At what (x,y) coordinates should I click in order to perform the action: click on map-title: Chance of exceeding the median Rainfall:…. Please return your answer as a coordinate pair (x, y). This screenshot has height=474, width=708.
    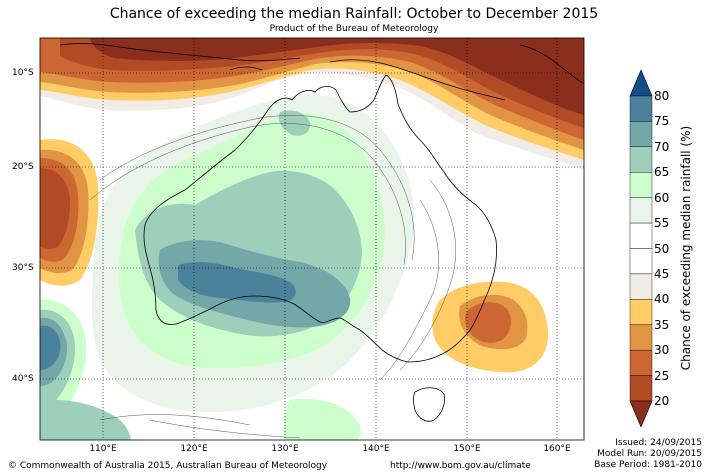
    Looking at the image, I should click on (354, 14).